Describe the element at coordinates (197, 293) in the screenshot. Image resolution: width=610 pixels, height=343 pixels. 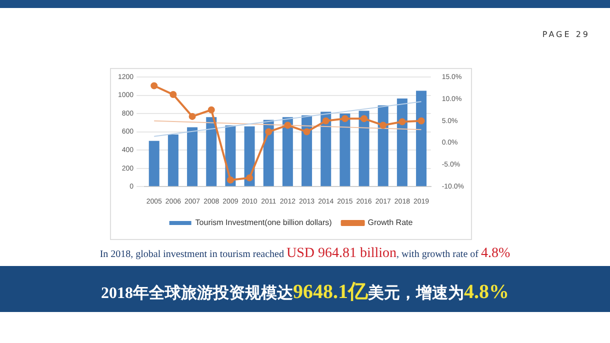
I see `text: 2018年全球旅游投资规模达` at that location.